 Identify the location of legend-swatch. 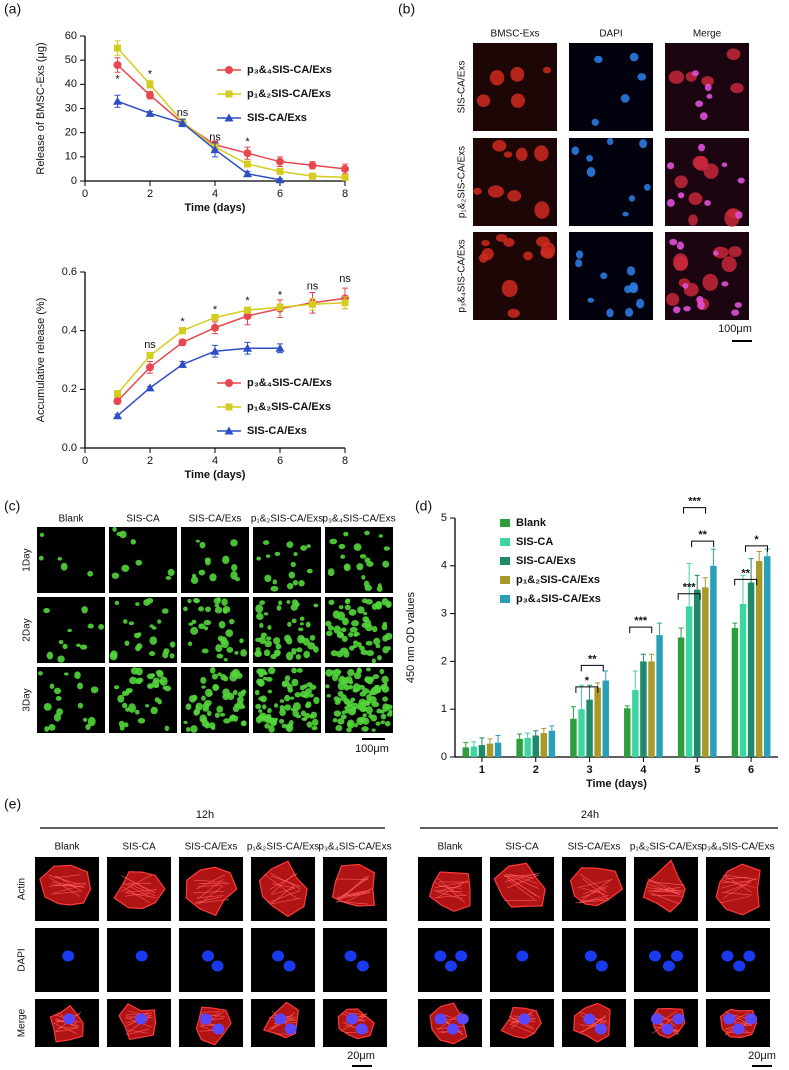
(505, 561).